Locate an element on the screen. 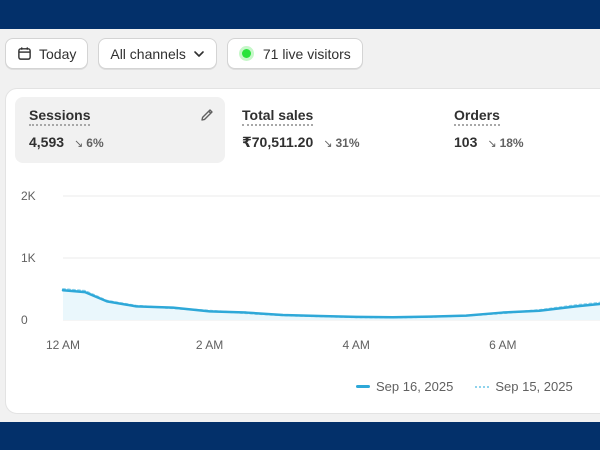 This screenshot has height=450, width=600. channel-filter-button: All channels is located at coordinates (157, 53).